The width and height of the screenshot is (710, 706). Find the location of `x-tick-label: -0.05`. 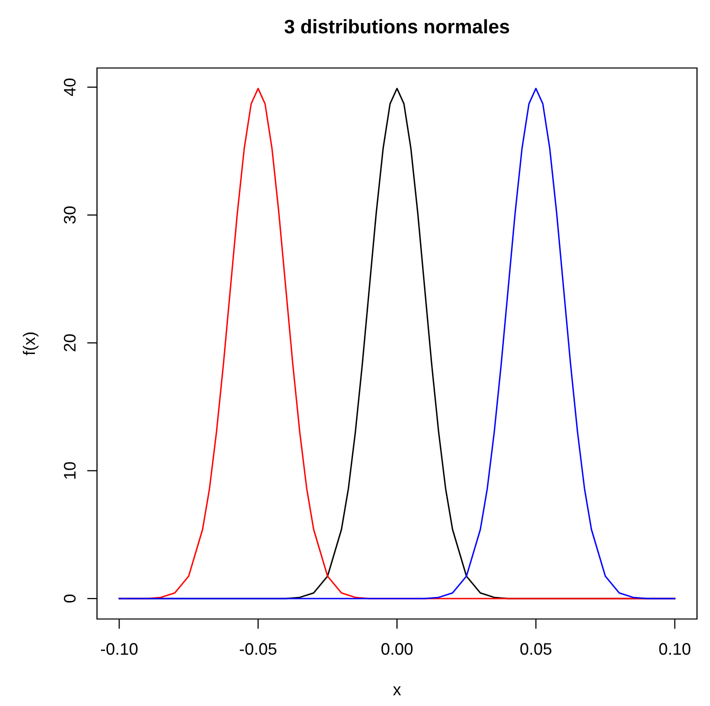

x-tick-label: -0.05 is located at coordinates (258, 649).